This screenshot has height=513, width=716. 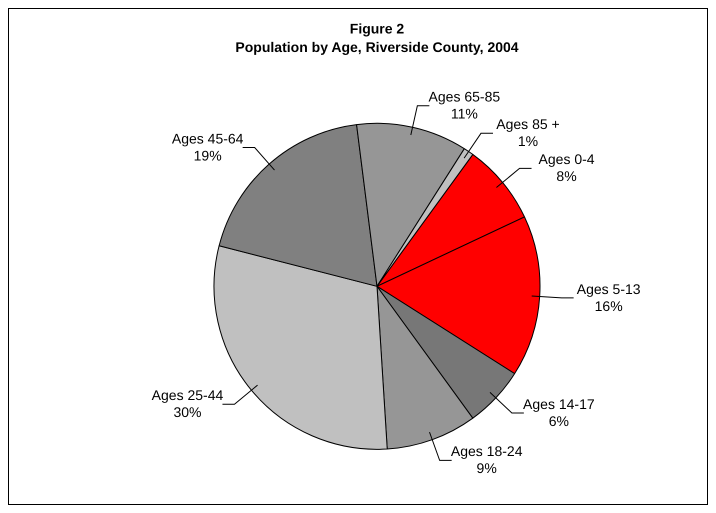 What do you see at coordinates (558, 420) in the screenshot?
I see `data-label: 6%` at bounding box center [558, 420].